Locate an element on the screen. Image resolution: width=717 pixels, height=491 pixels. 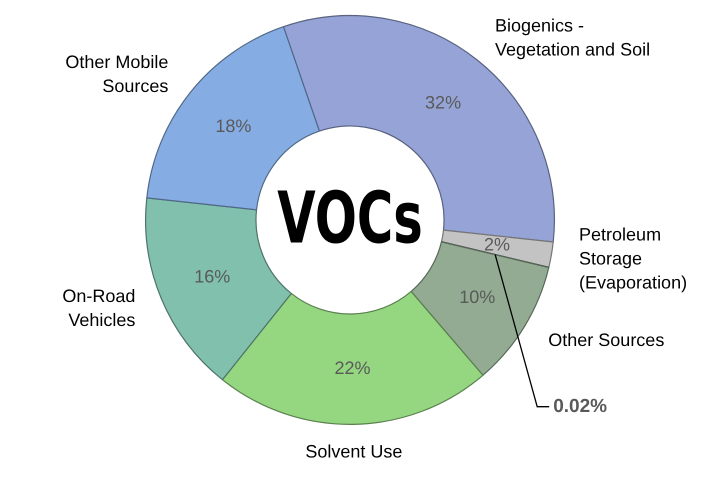
slice-label: On-Road Vehicles is located at coordinates (99, 308).